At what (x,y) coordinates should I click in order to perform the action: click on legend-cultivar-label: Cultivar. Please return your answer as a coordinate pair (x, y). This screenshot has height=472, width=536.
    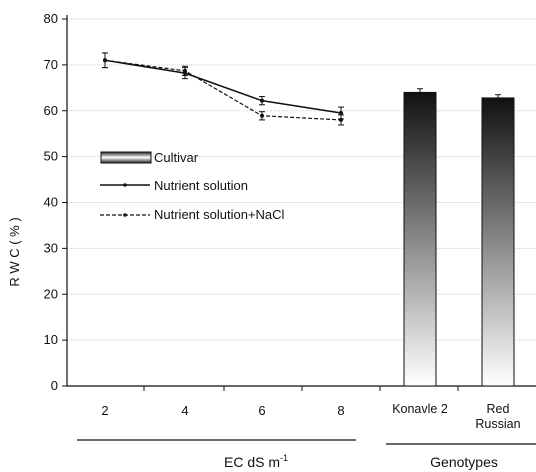
    Looking at the image, I should click on (176, 157).